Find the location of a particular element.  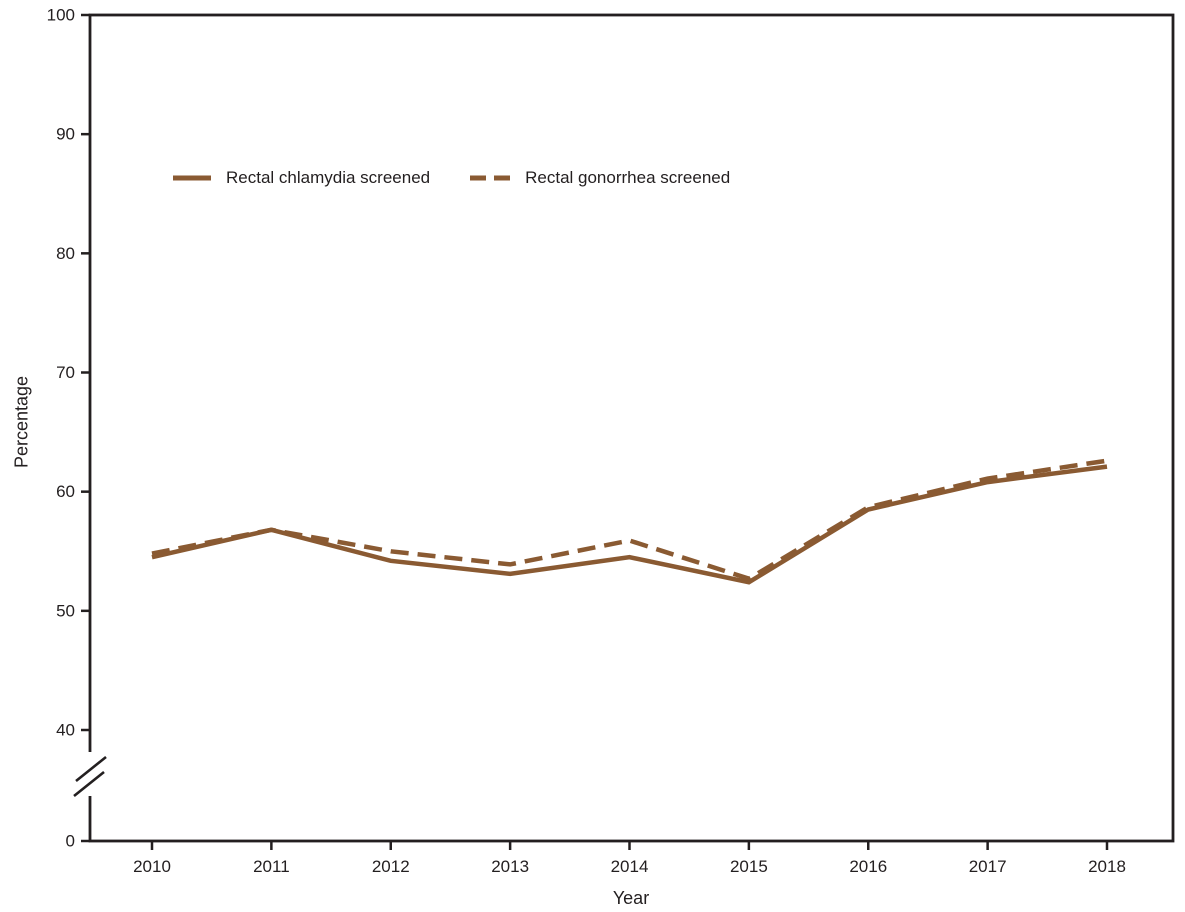

gonorrhea-series-line is located at coordinates (629, 520).